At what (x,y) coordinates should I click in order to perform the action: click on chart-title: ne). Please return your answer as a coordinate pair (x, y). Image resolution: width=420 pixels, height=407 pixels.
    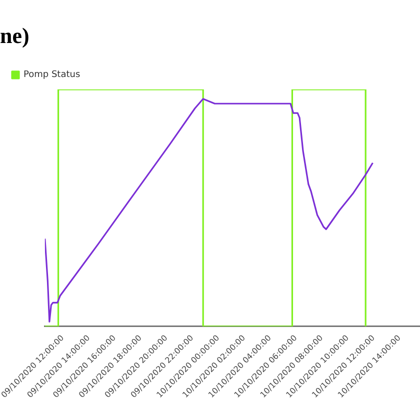
    Looking at the image, I should click on (15, 35).